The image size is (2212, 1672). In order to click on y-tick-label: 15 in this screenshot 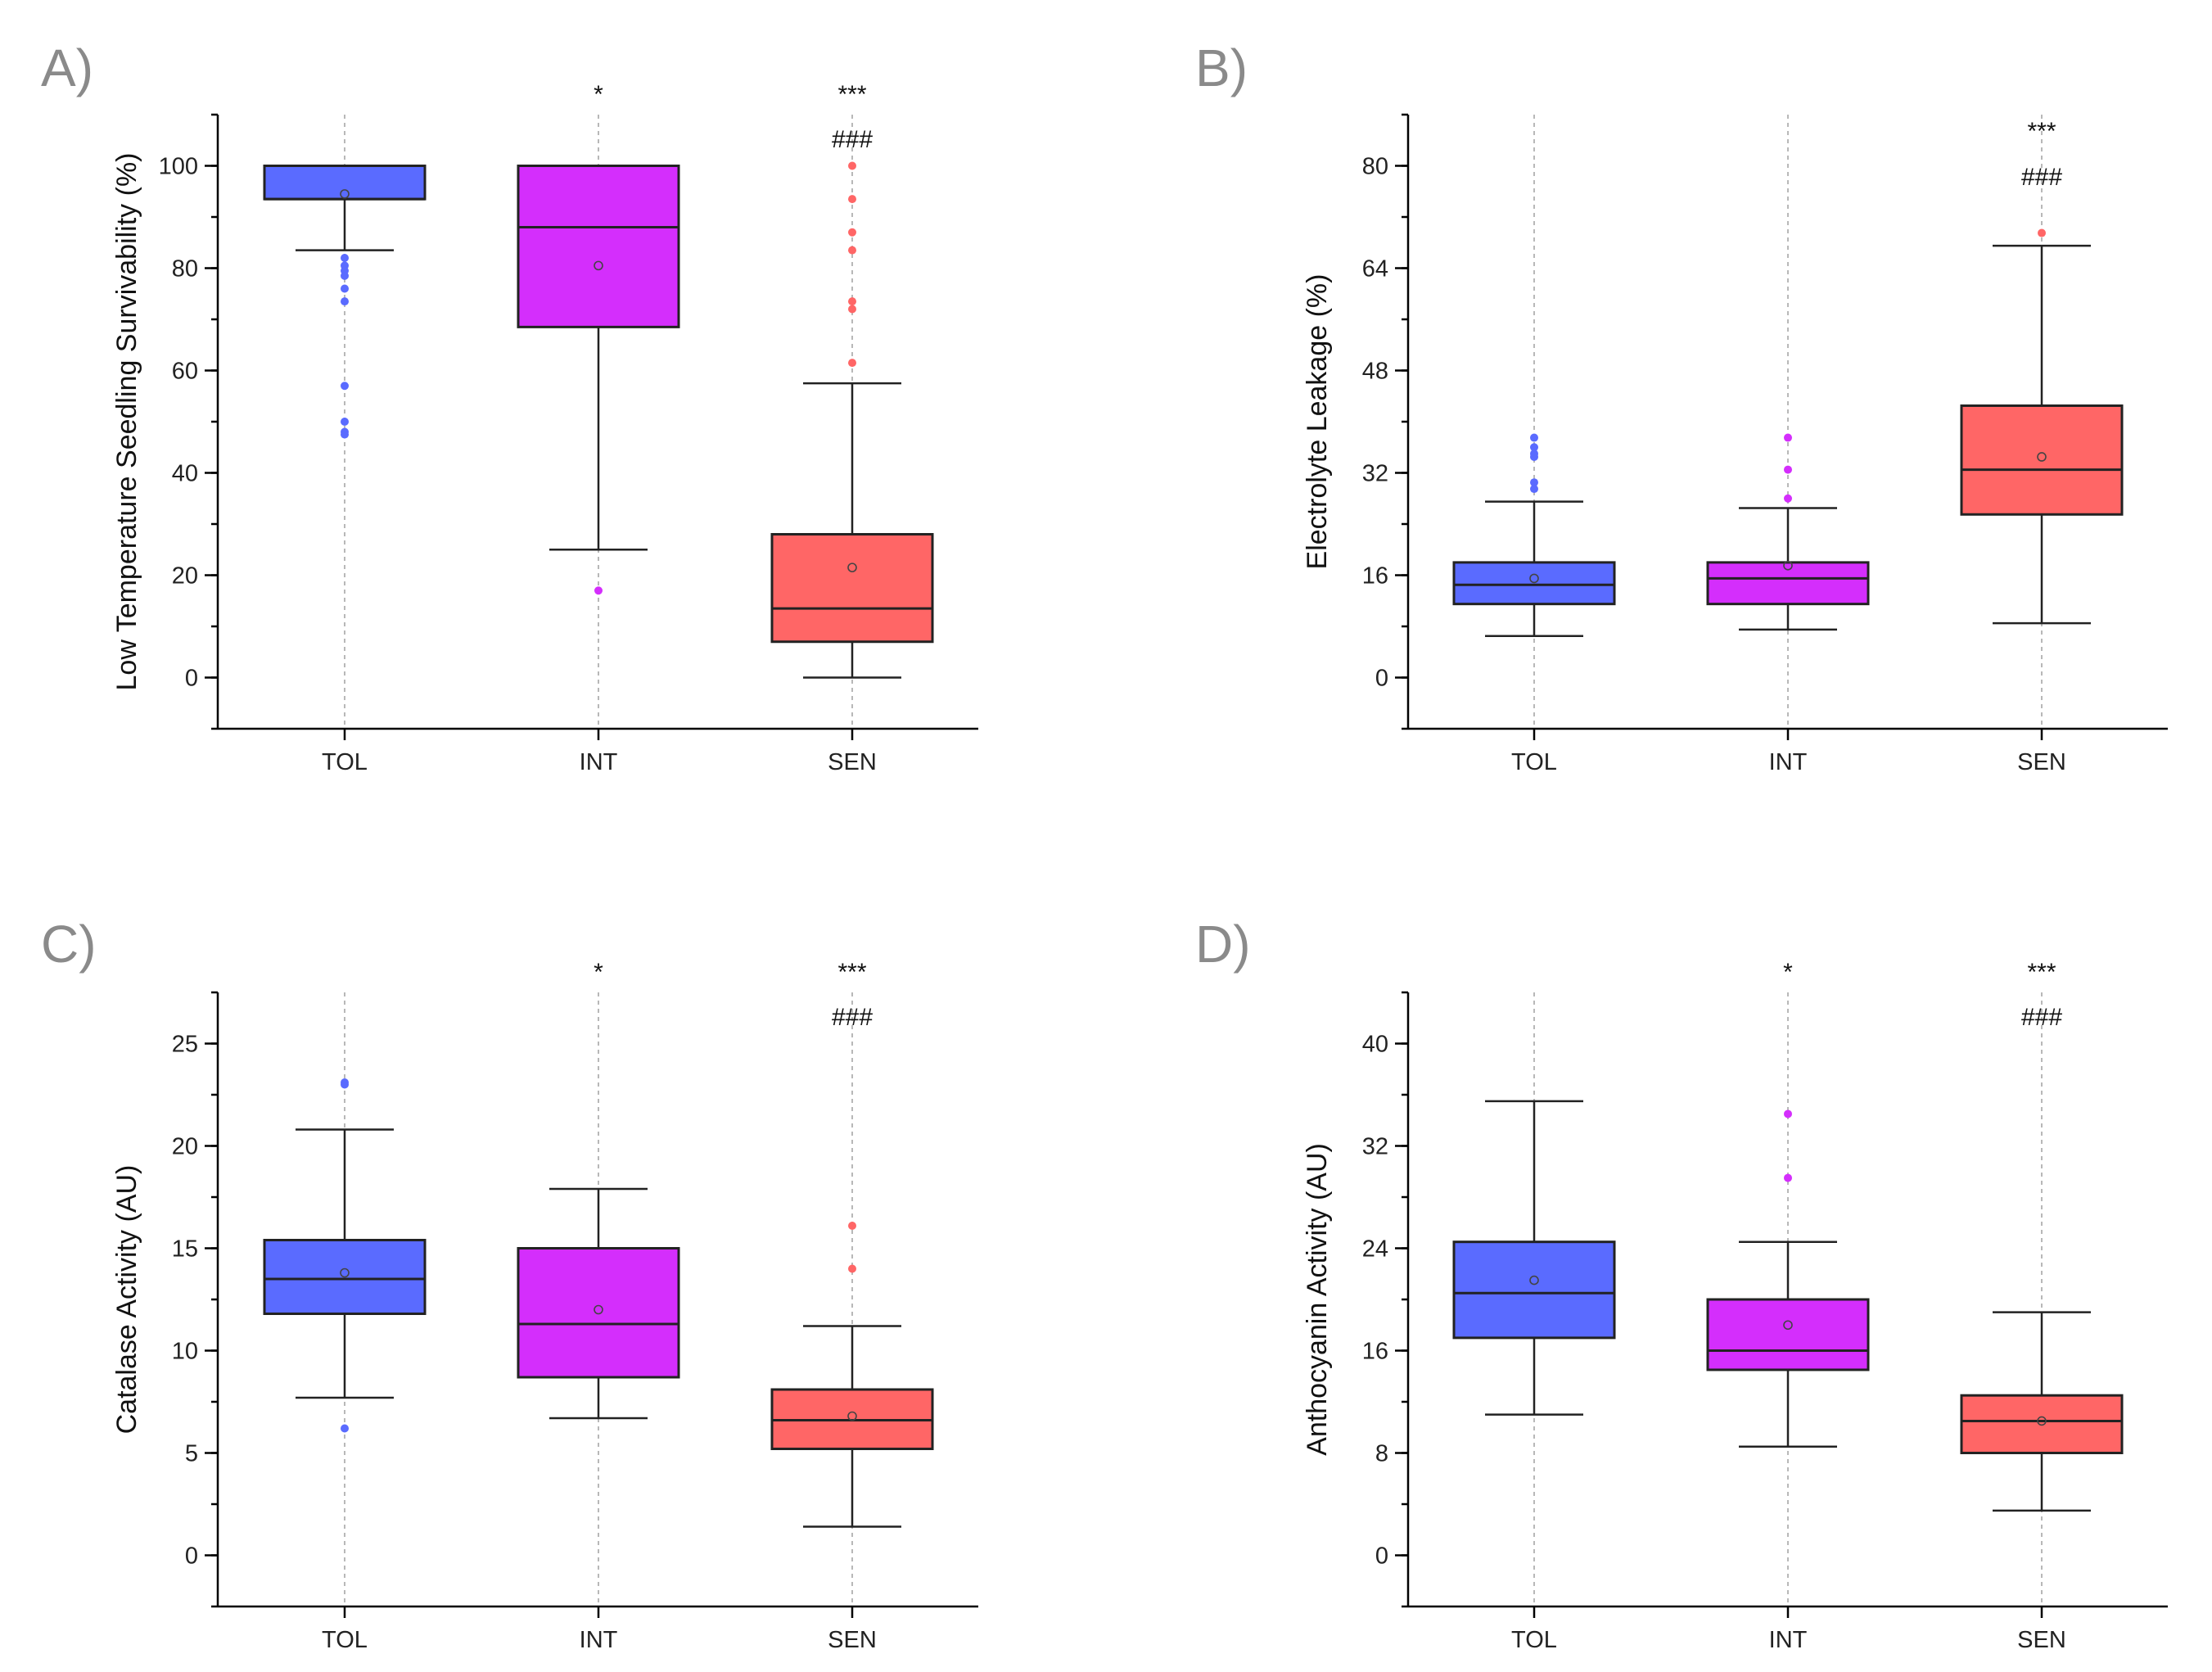, I will do `click(185, 1250)`.